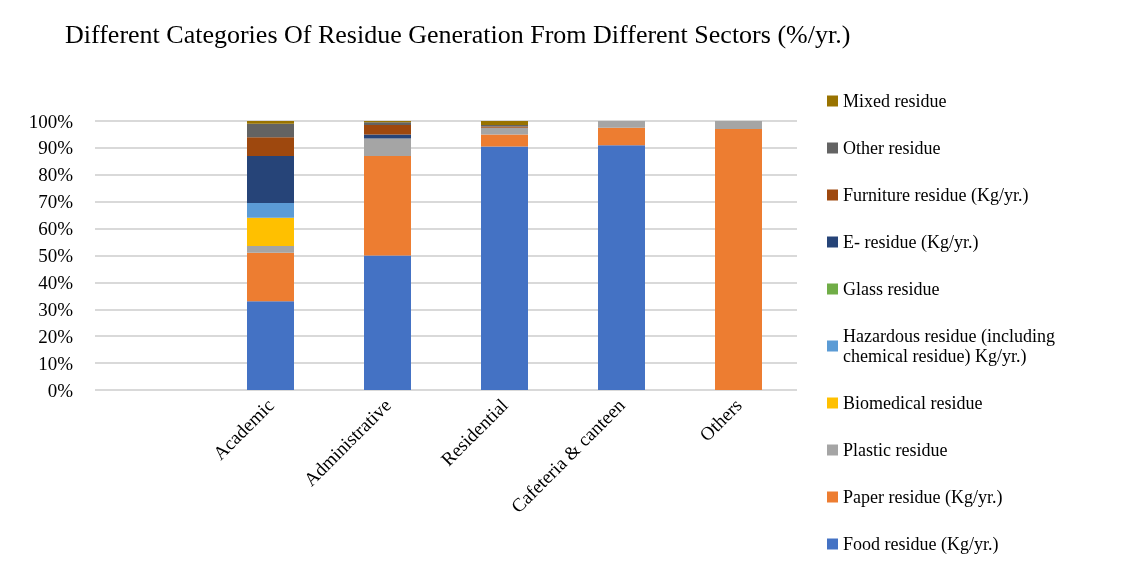 The image size is (1136, 577). Describe the element at coordinates (911, 242) in the screenshot. I see `legend-label: E- residue (Kg/yr.)` at that location.